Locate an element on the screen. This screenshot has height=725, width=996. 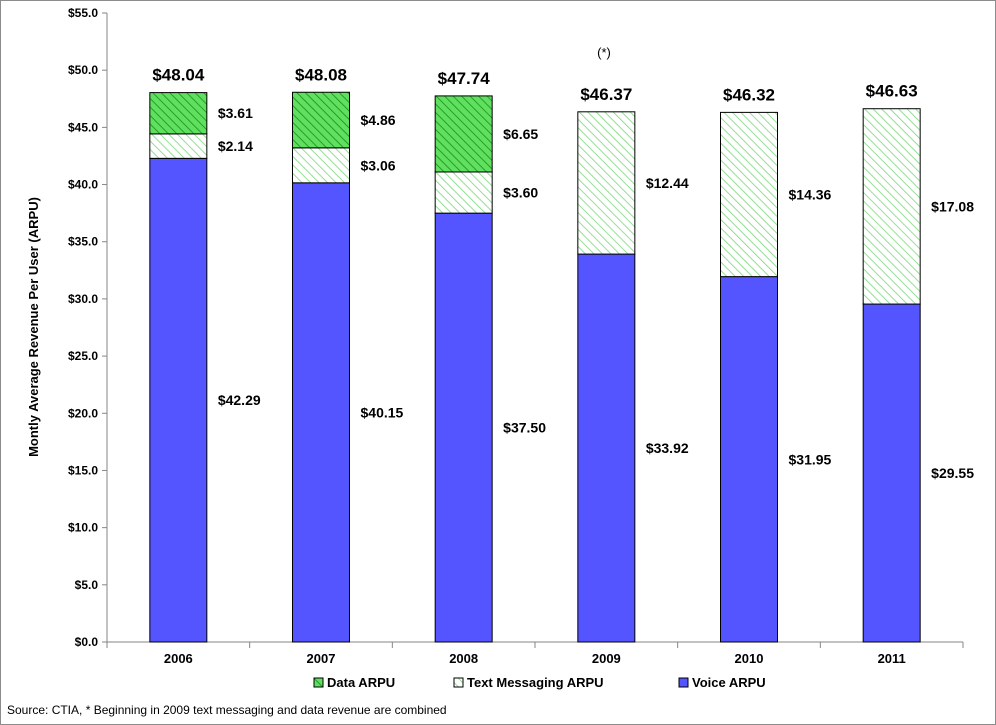
y-tick-label: $20.0 is located at coordinates (83, 413).